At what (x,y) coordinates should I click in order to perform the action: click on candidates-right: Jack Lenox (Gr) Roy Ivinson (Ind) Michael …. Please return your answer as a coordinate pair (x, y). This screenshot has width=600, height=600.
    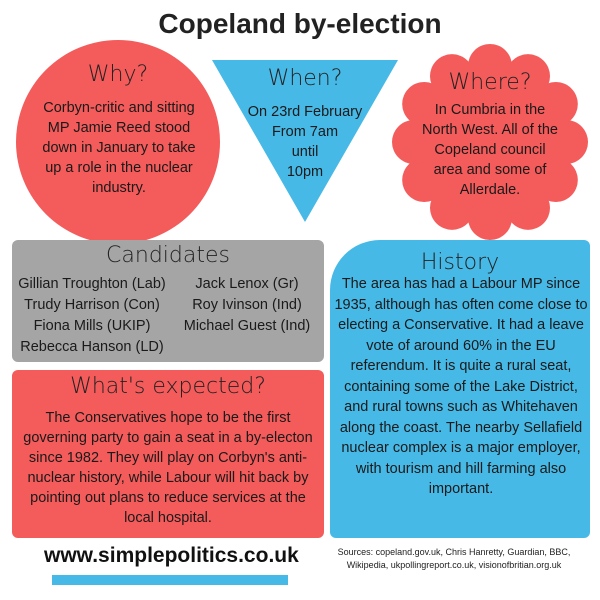
    Looking at the image, I should click on (247, 305).